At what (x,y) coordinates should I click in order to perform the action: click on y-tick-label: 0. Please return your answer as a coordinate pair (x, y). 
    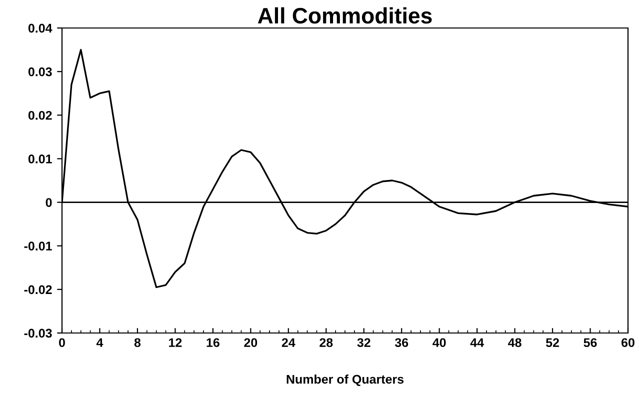
    Looking at the image, I should click on (49, 202).